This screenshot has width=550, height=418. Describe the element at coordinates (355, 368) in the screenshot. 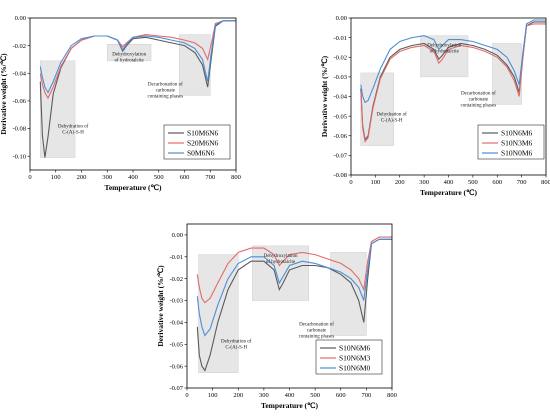

I see `legend-label: S10N6M0` at that location.